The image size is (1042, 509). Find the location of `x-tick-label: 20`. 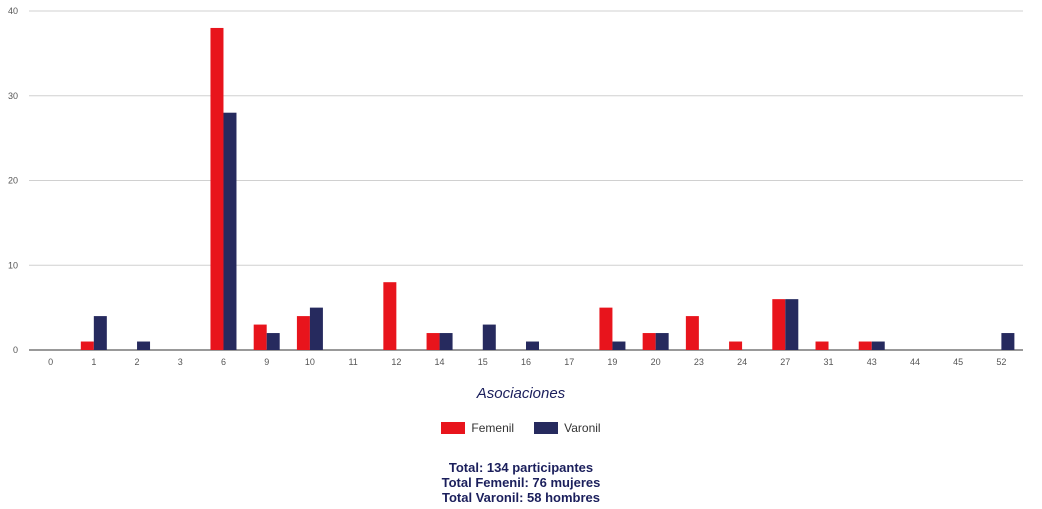

x-tick-label: 20 is located at coordinates (656, 362).